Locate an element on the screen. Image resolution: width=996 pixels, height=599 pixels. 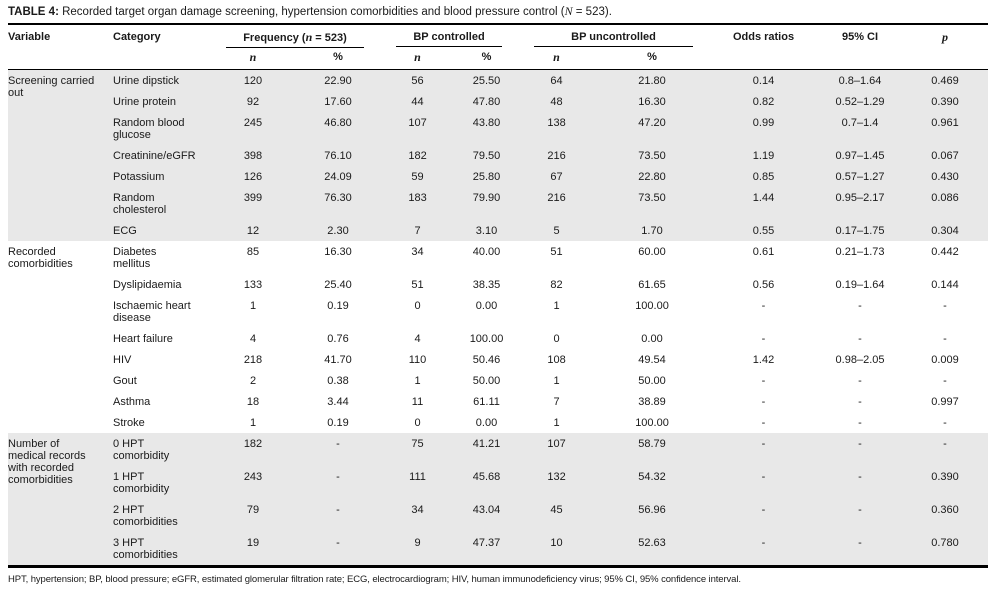
freq-pct-cell: 41.70 is located at coordinates (338, 360).